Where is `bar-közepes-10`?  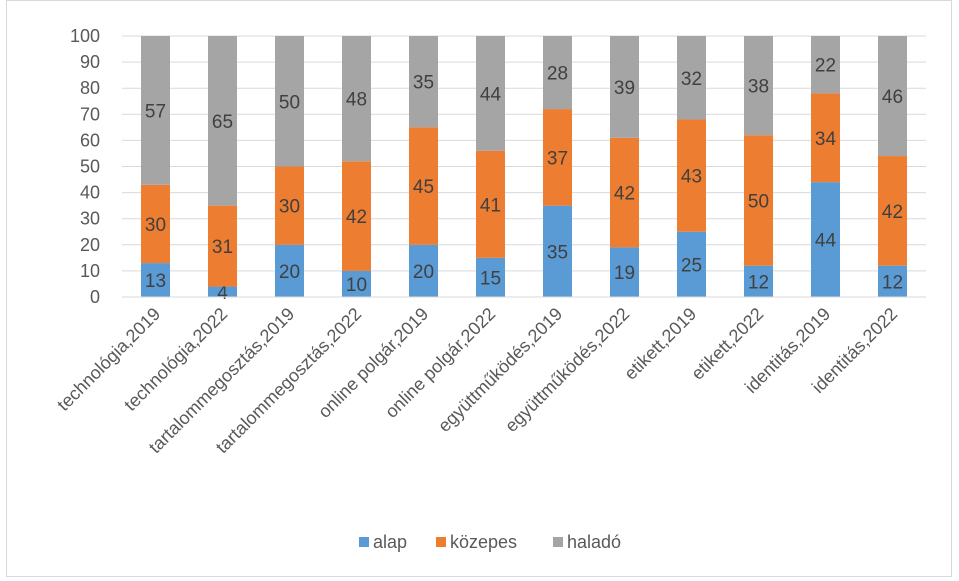 bar-közepes-10 is located at coordinates (825, 138).